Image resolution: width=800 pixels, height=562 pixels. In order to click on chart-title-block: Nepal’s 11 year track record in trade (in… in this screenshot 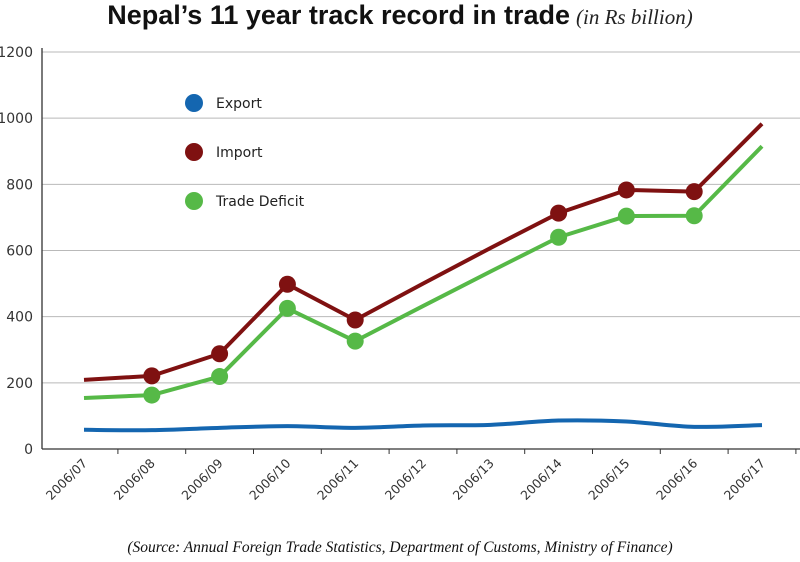, I will do `click(400, 15)`.